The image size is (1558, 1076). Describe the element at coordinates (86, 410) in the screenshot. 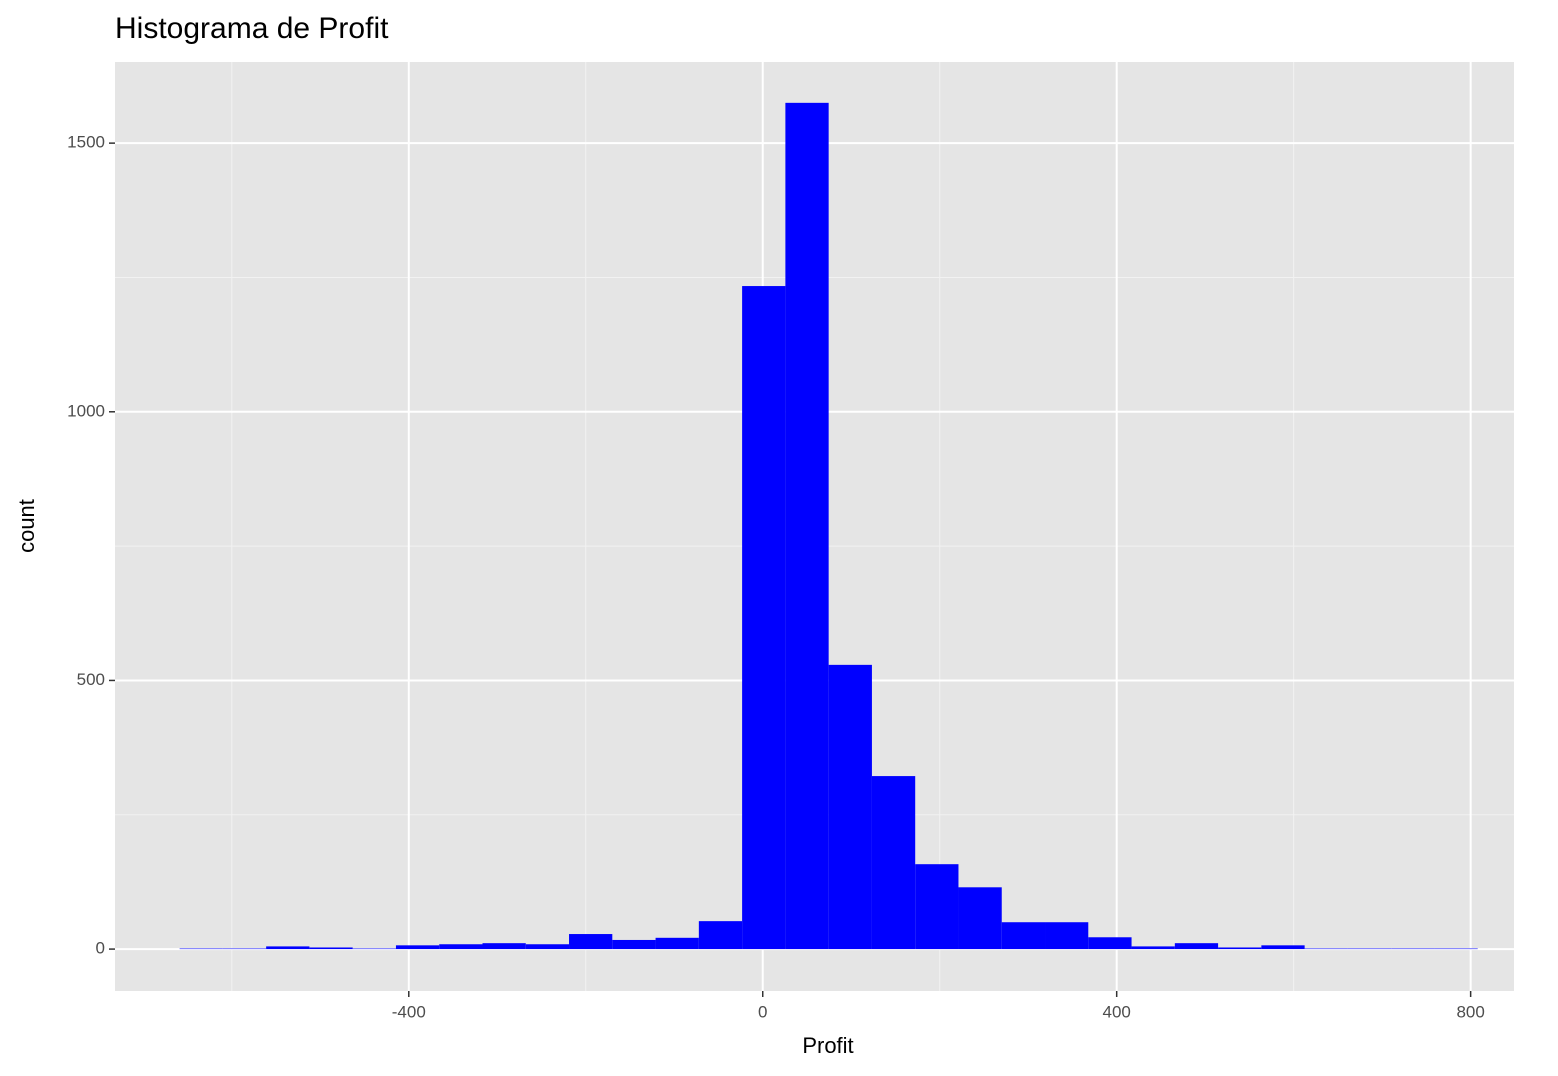

I see `y-tick-label: 1000` at that location.